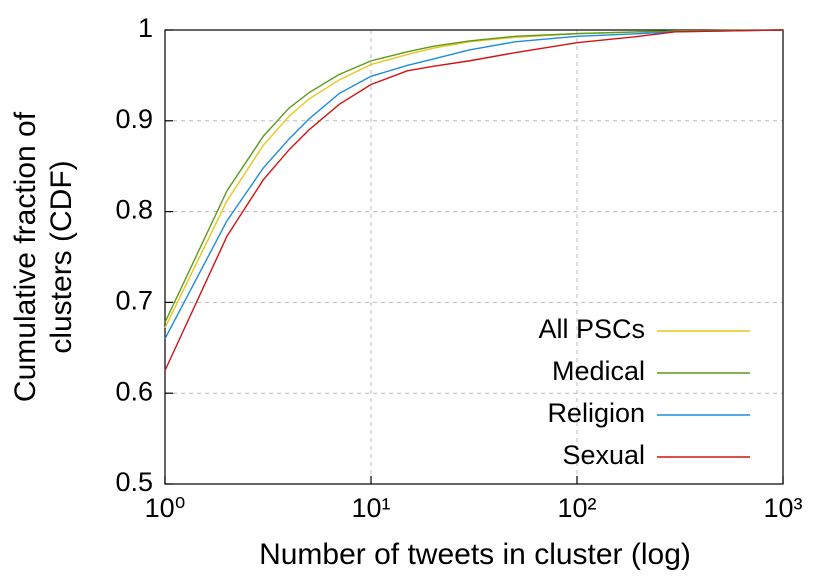 Image resolution: width=830 pixels, height=581 pixels. Describe the element at coordinates (596, 413) in the screenshot. I see `legend-label: Religion` at that location.